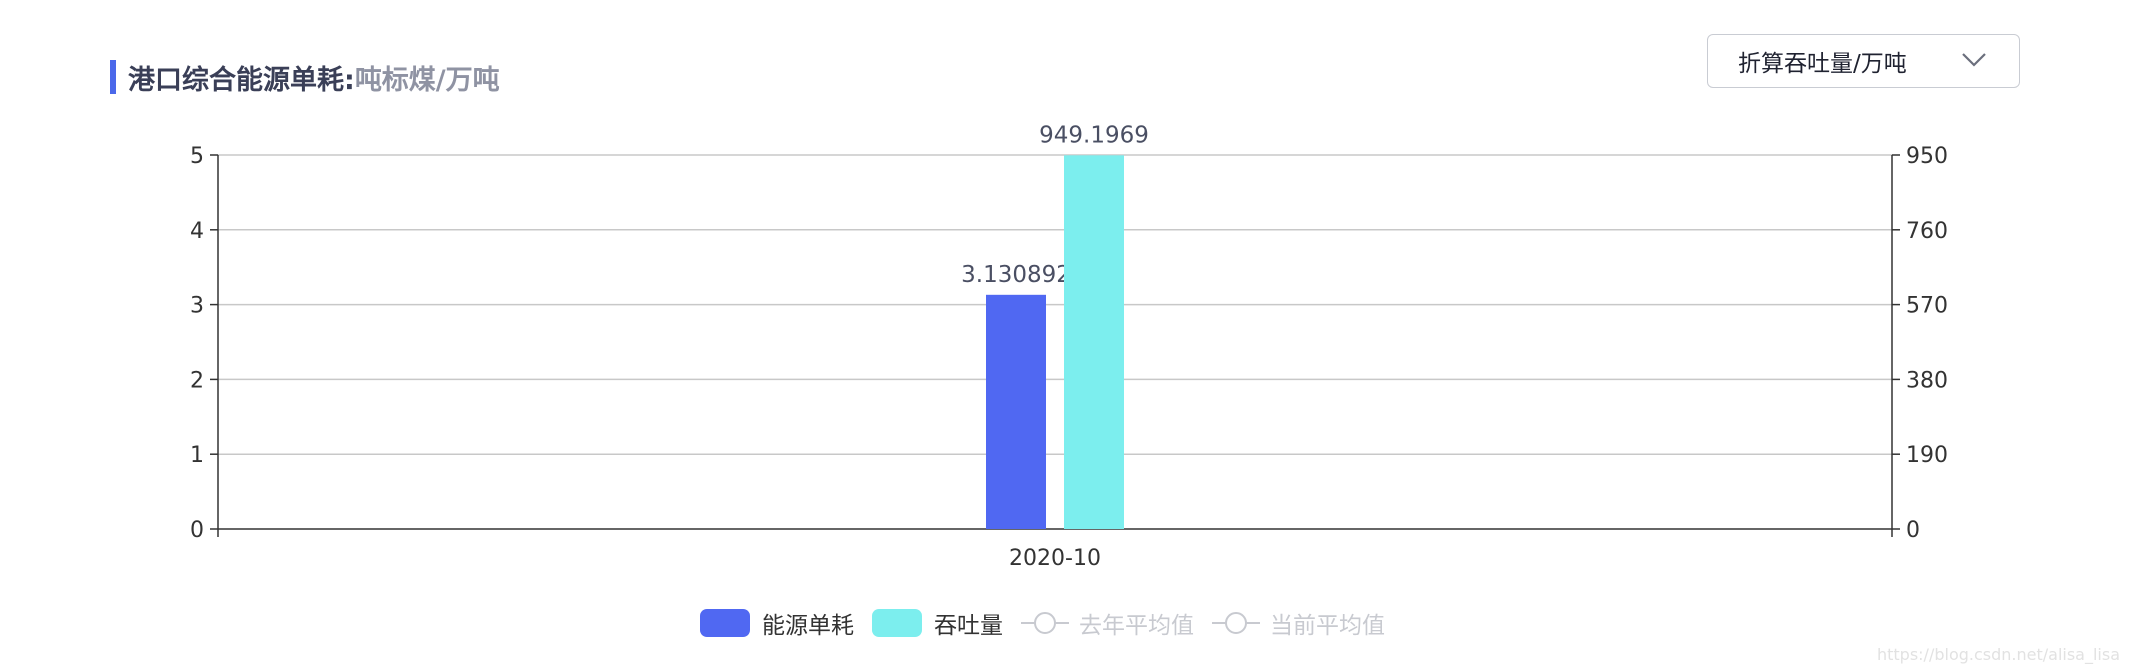  What do you see at coordinates (1327, 626) in the screenshot?
I see `legend-label-current-avg: 当前平均值` at bounding box center [1327, 626].